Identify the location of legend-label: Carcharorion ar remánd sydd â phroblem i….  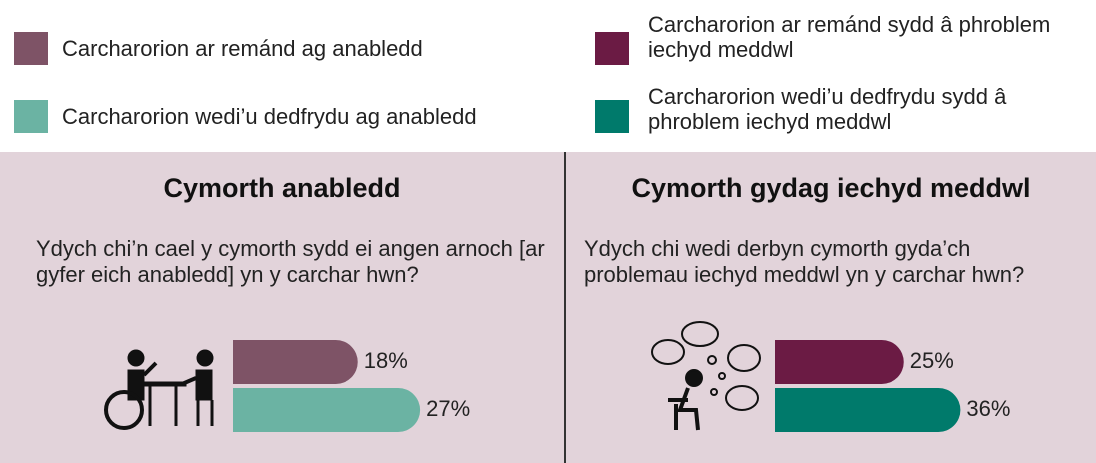
(849, 37).